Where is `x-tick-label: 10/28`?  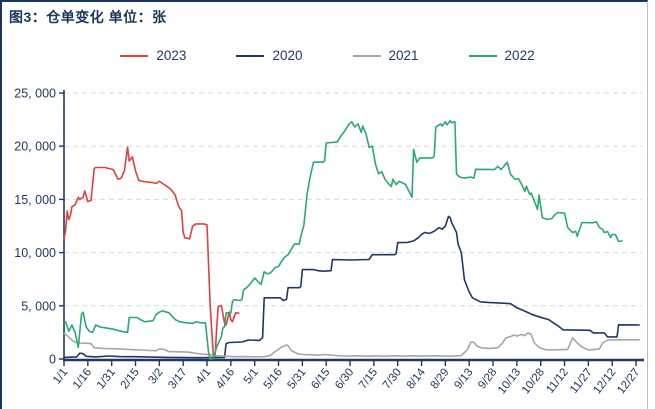
x-tick-label: 10/28 is located at coordinates (533, 381).